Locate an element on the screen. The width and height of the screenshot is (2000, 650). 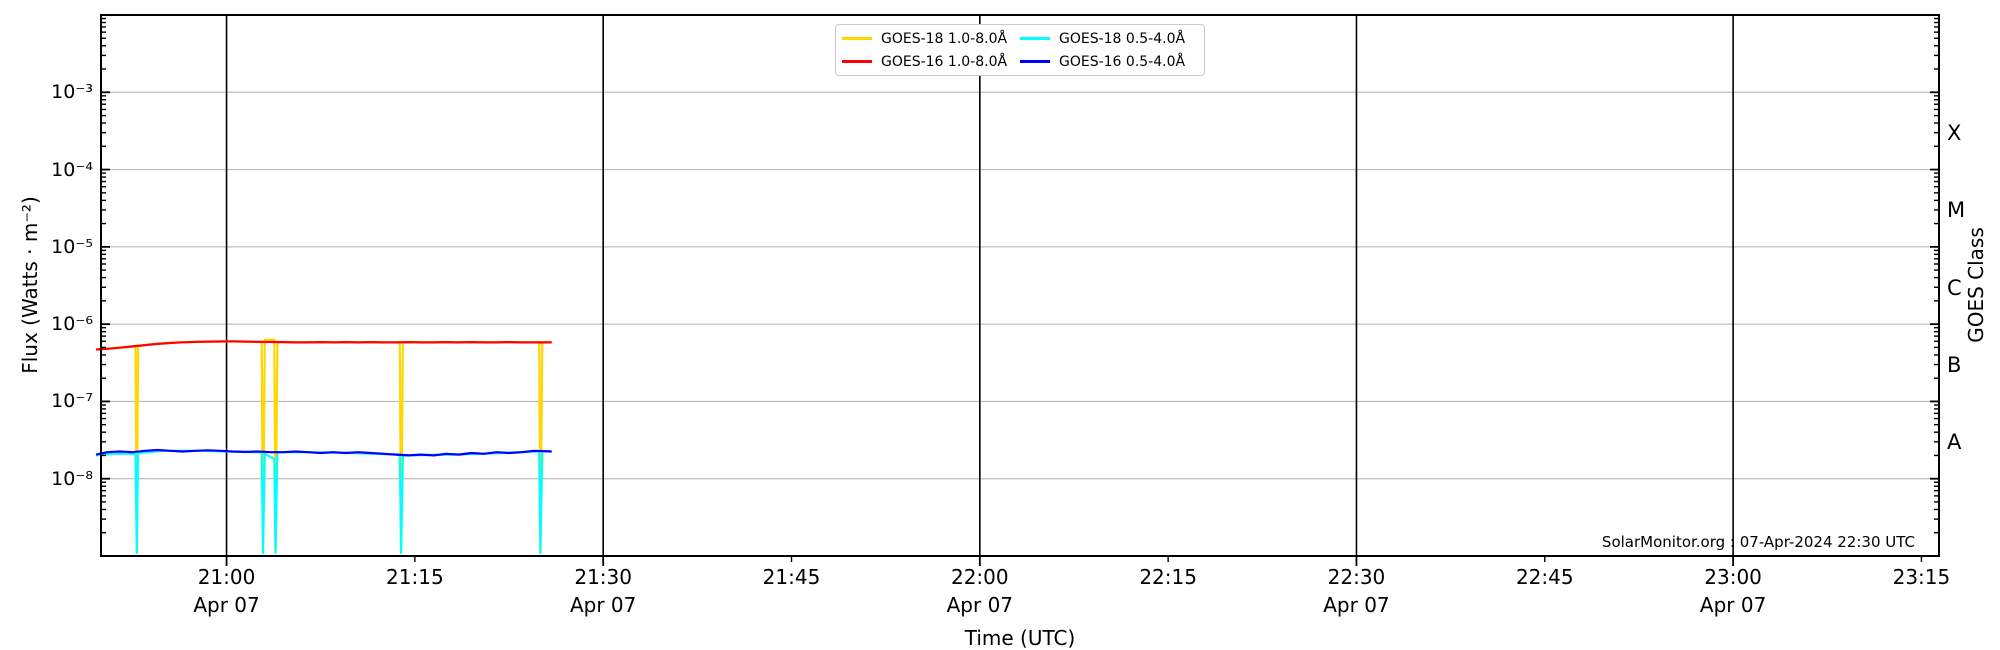
goes-class-letter: B is located at coordinates (1954, 364).